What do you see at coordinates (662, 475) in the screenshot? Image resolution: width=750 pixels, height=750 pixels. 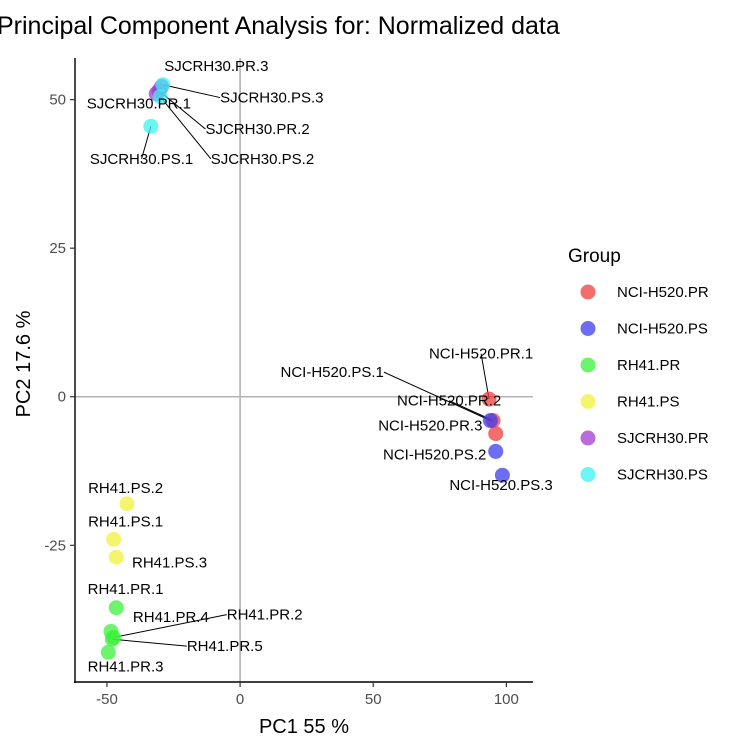 I see `legend-label: SJCRH30.PS` at bounding box center [662, 475].